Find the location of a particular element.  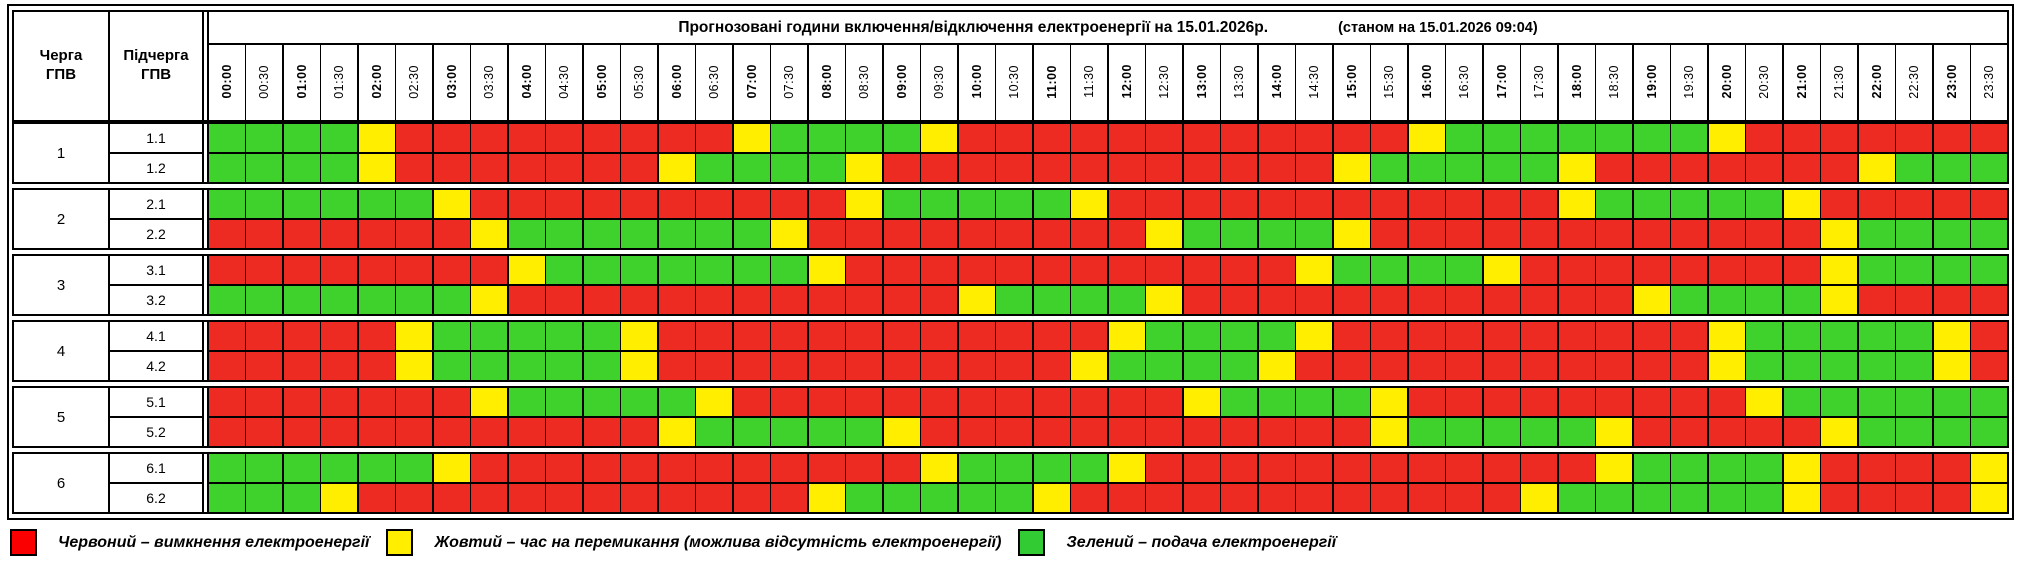

subqueue-number: 6.2 is located at coordinates (156, 498).